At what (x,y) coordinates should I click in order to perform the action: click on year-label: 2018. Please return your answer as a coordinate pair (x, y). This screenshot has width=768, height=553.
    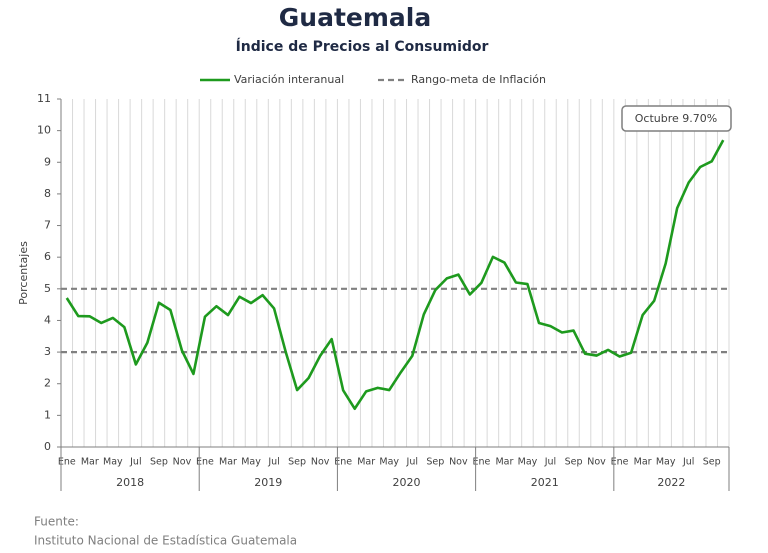
    Looking at the image, I should click on (130, 482).